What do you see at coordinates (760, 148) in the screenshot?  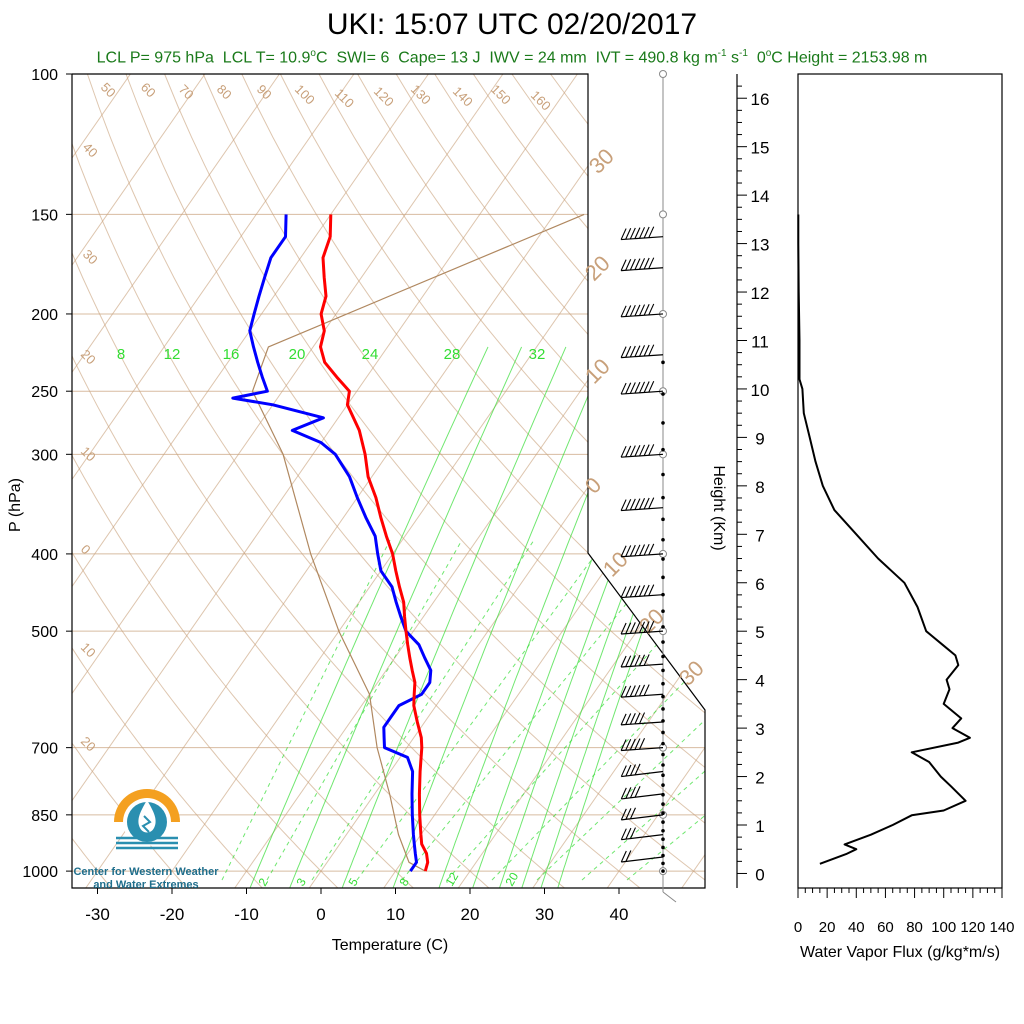 I see `height-tick-label: 15` at bounding box center [760, 148].